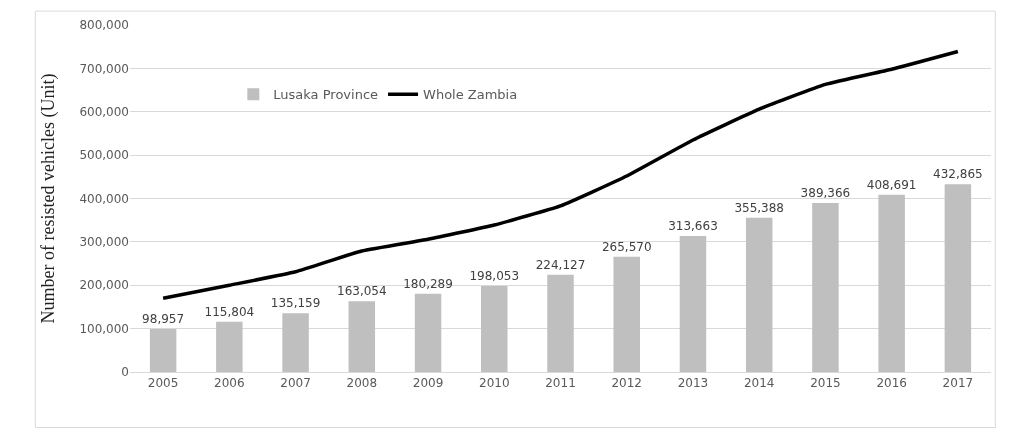  What do you see at coordinates (626, 246) in the screenshot?
I see `data-label: 265,570` at bounding box center [626, 246].